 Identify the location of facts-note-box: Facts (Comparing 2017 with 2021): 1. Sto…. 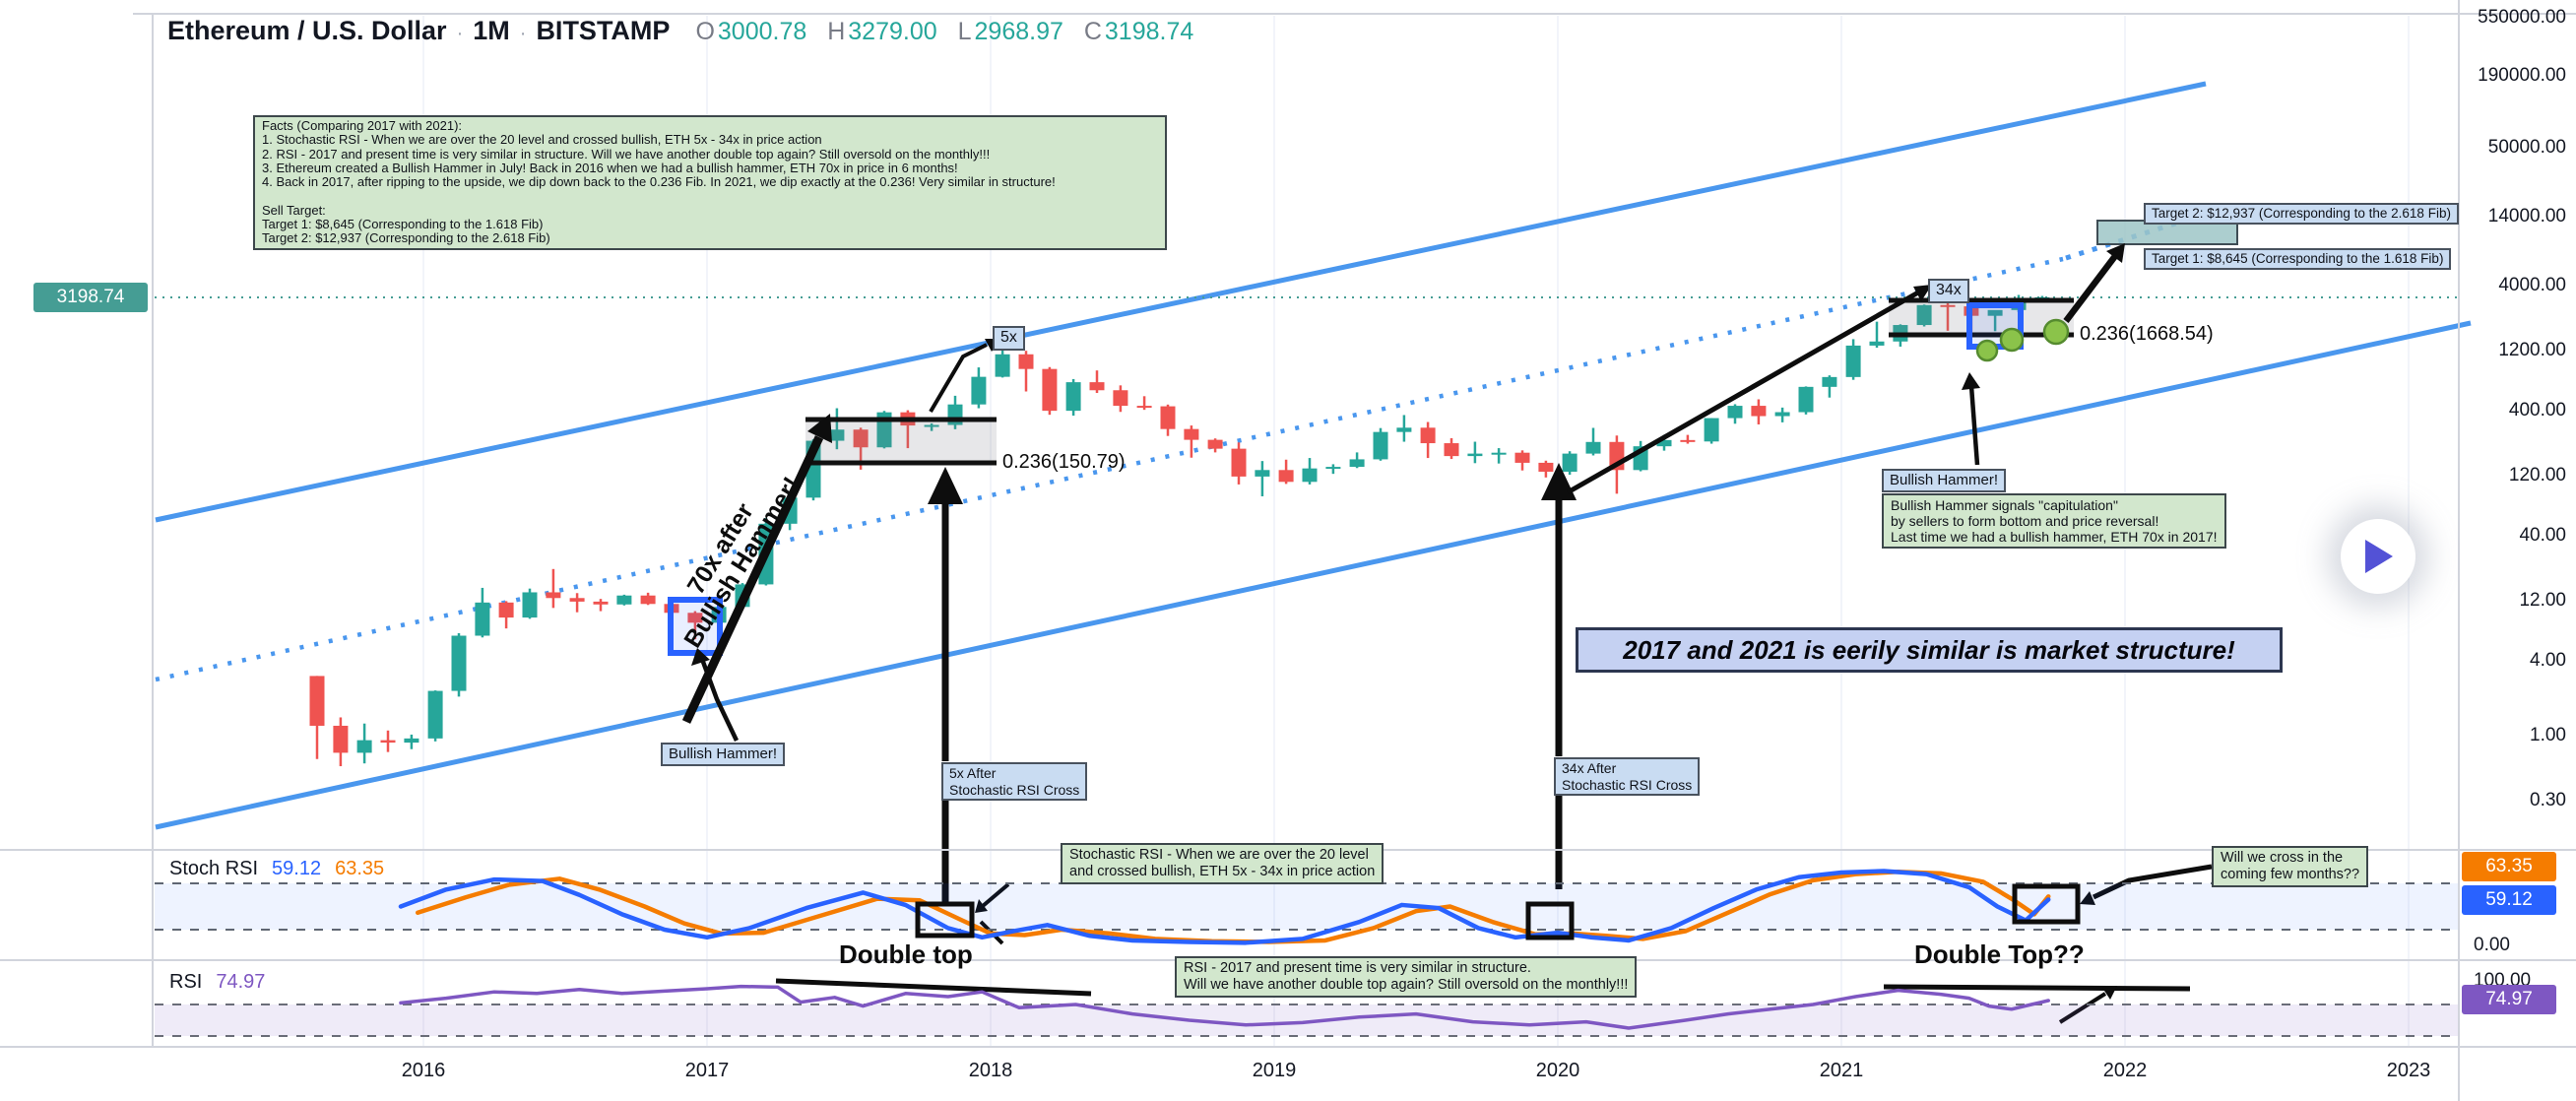
(710, 182).